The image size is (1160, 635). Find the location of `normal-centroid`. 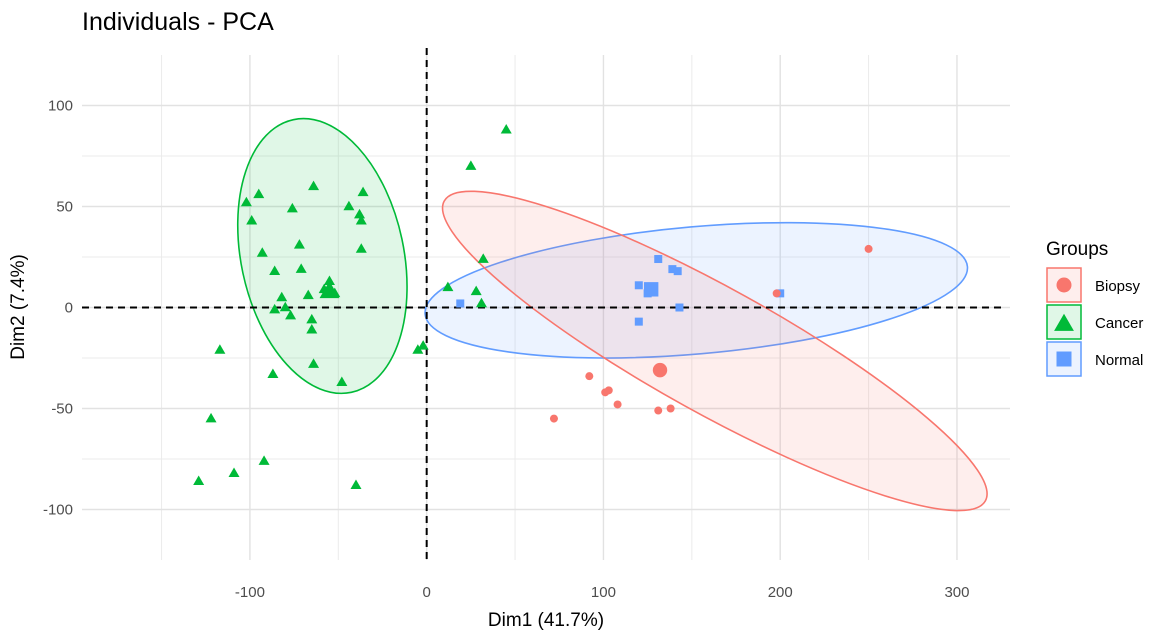

normal-centroid is located at coordinates (651, 289).